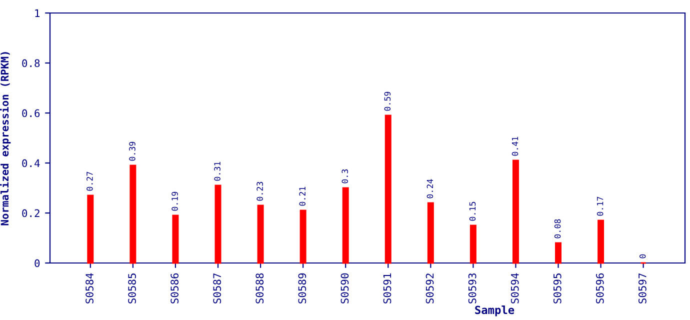  Describe the element at coordinates (387, 101) in the screenshot. I see `data-label: 0.59` at that location.